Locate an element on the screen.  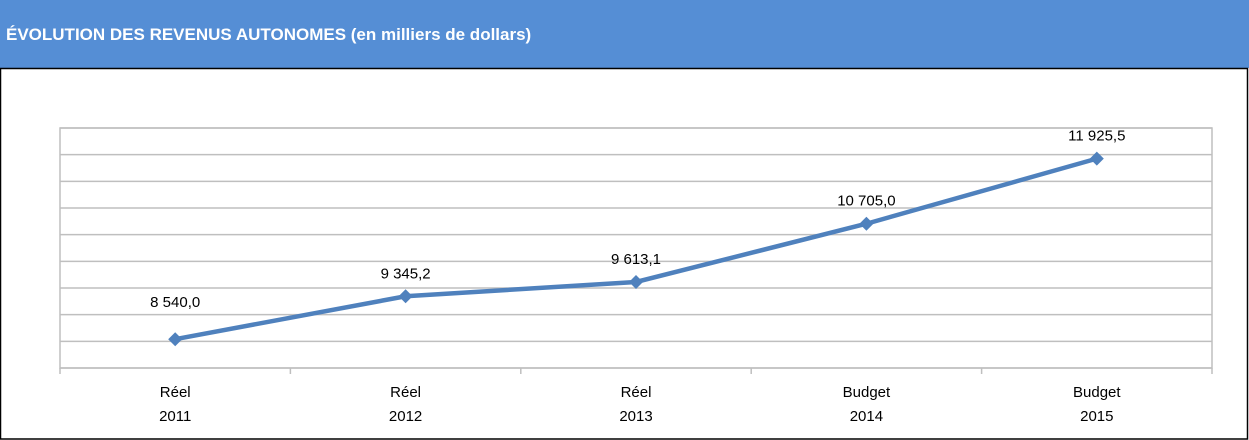
x-tick-label: Réel 2012 is located at coordinates (405, 404).